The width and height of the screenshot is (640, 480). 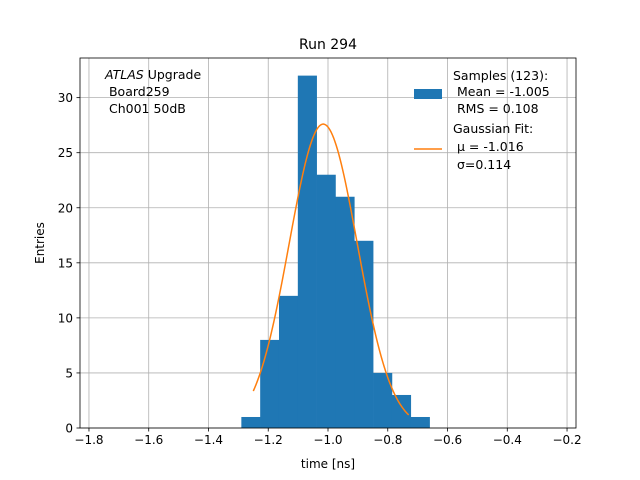 I want to click on x-tick-label: −1.4, so click(x=208, y=440).